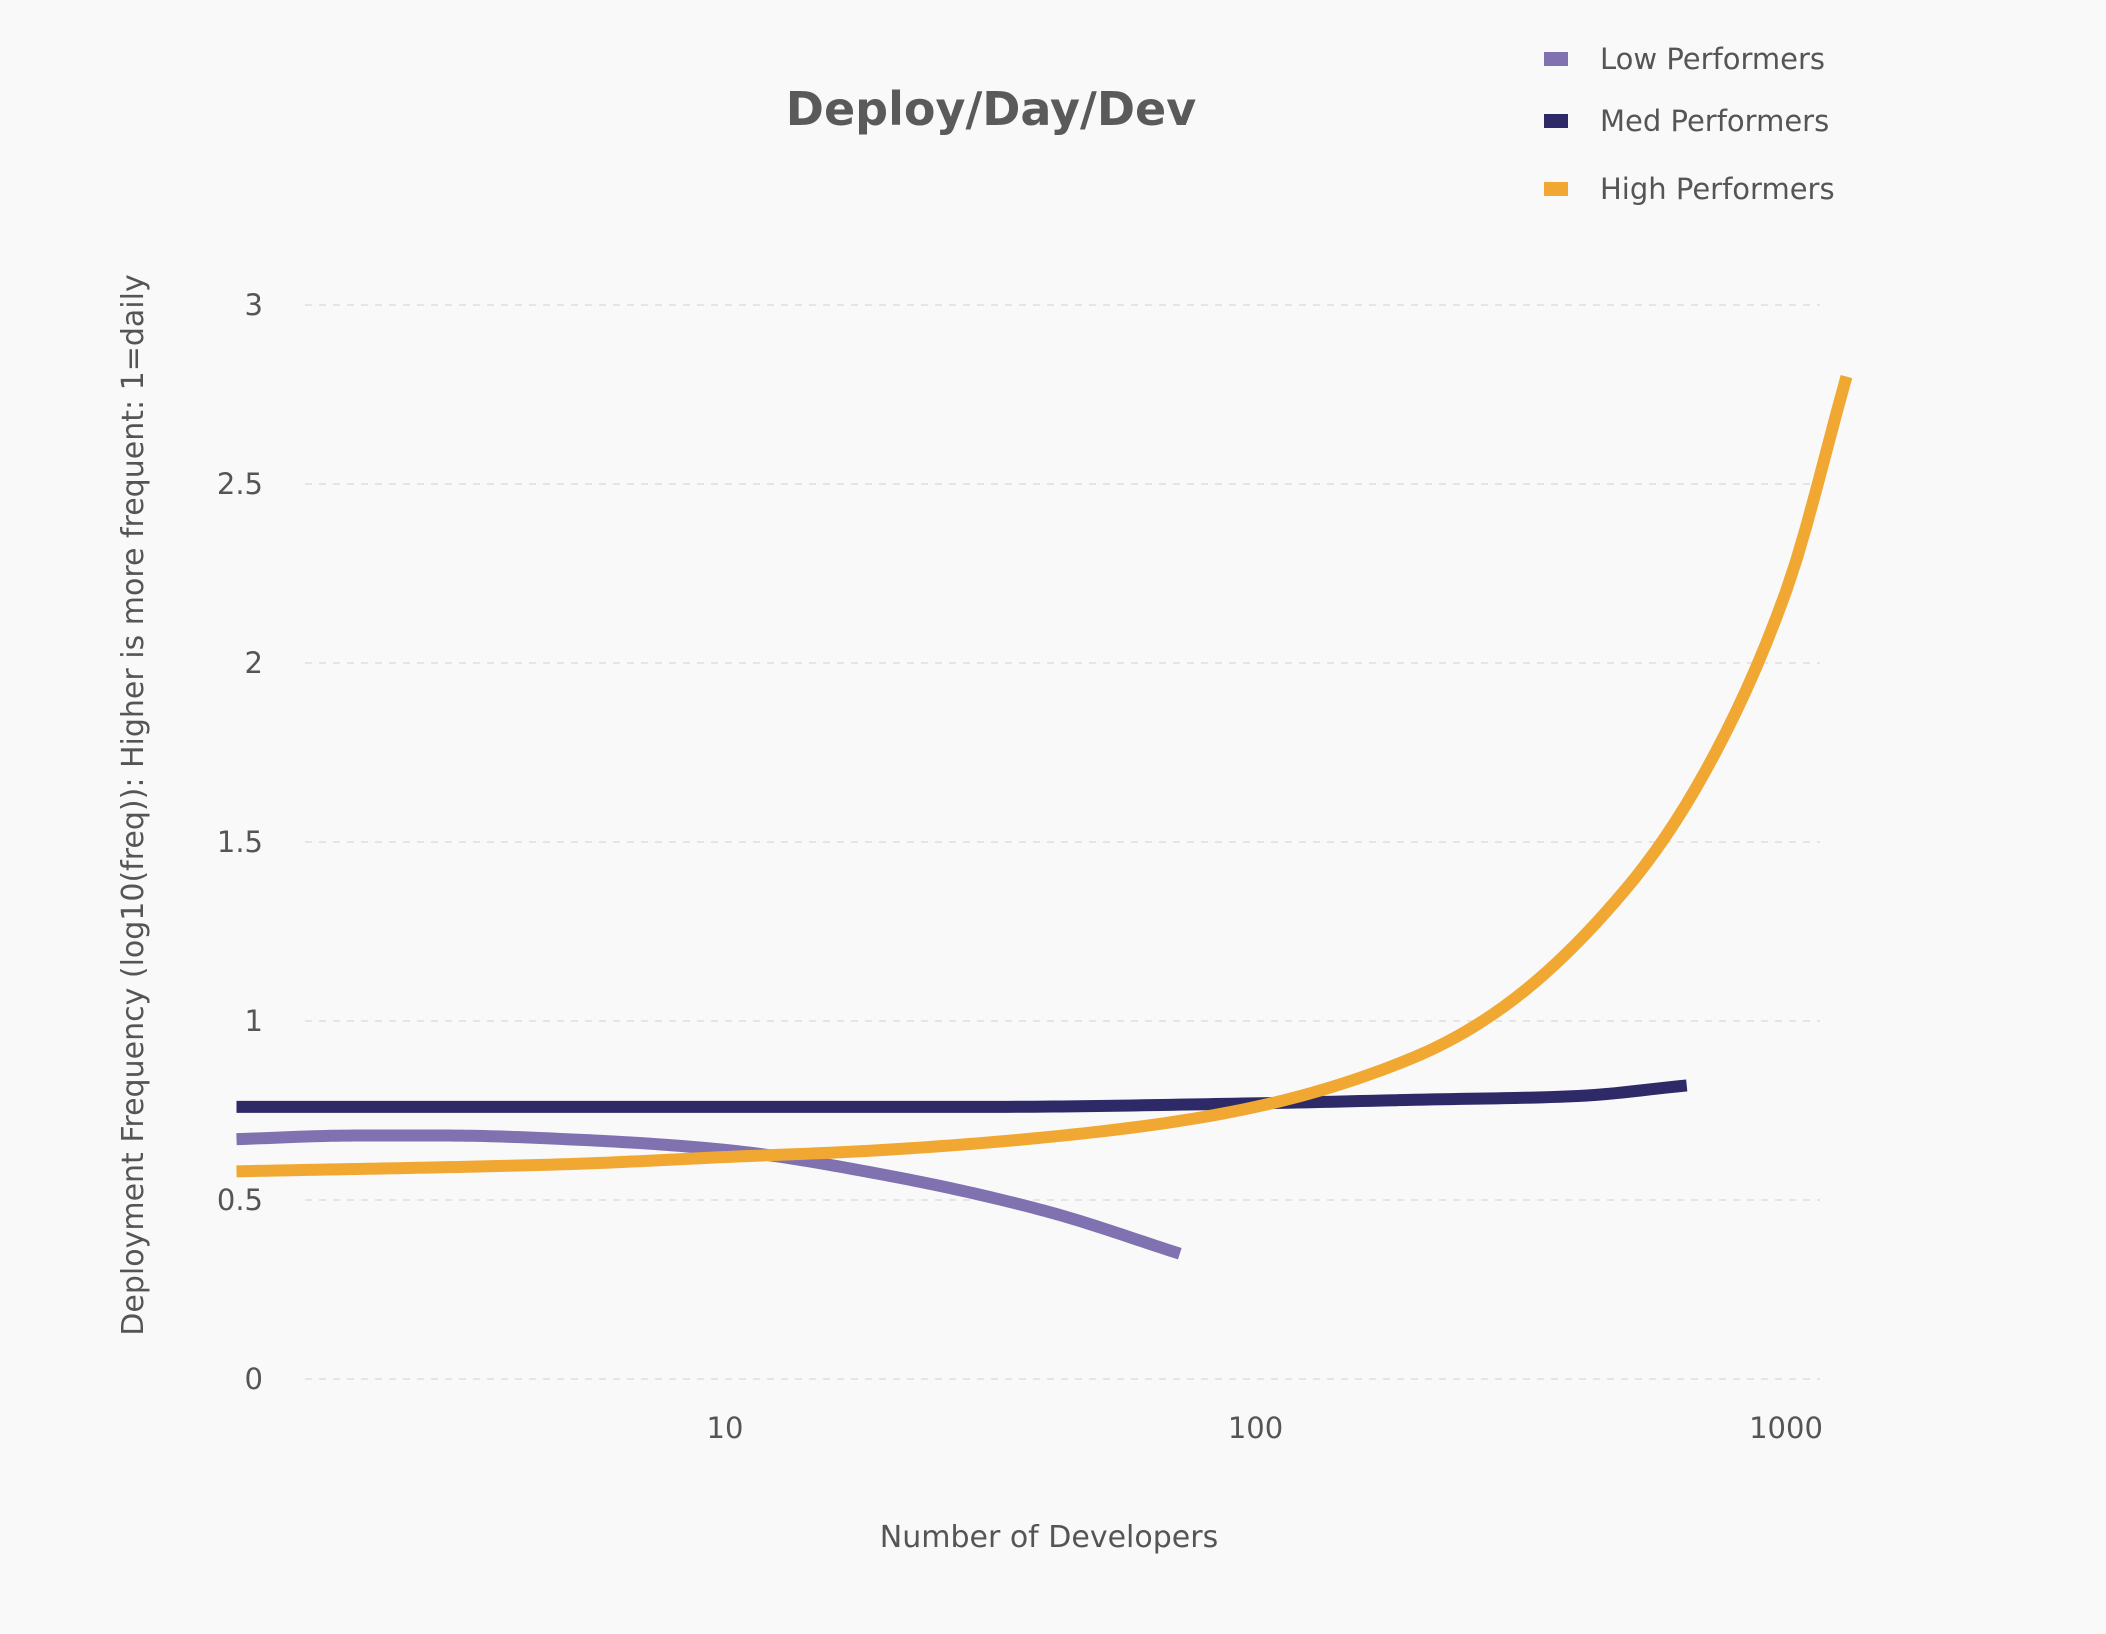  I want to click on y-tick-label: 0.5, so click(240, 1200).